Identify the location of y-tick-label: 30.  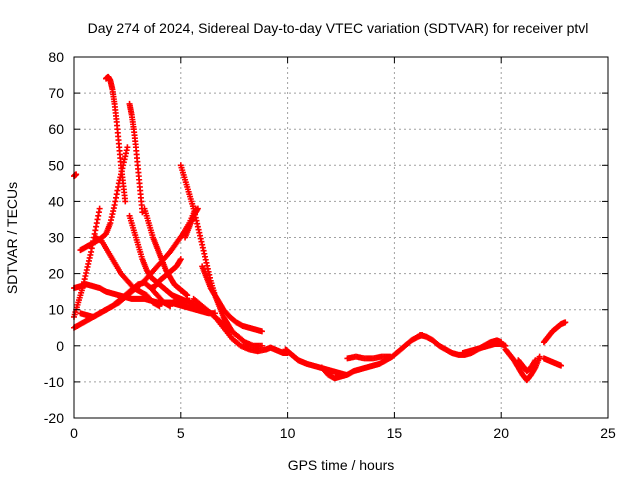
(56, 238).